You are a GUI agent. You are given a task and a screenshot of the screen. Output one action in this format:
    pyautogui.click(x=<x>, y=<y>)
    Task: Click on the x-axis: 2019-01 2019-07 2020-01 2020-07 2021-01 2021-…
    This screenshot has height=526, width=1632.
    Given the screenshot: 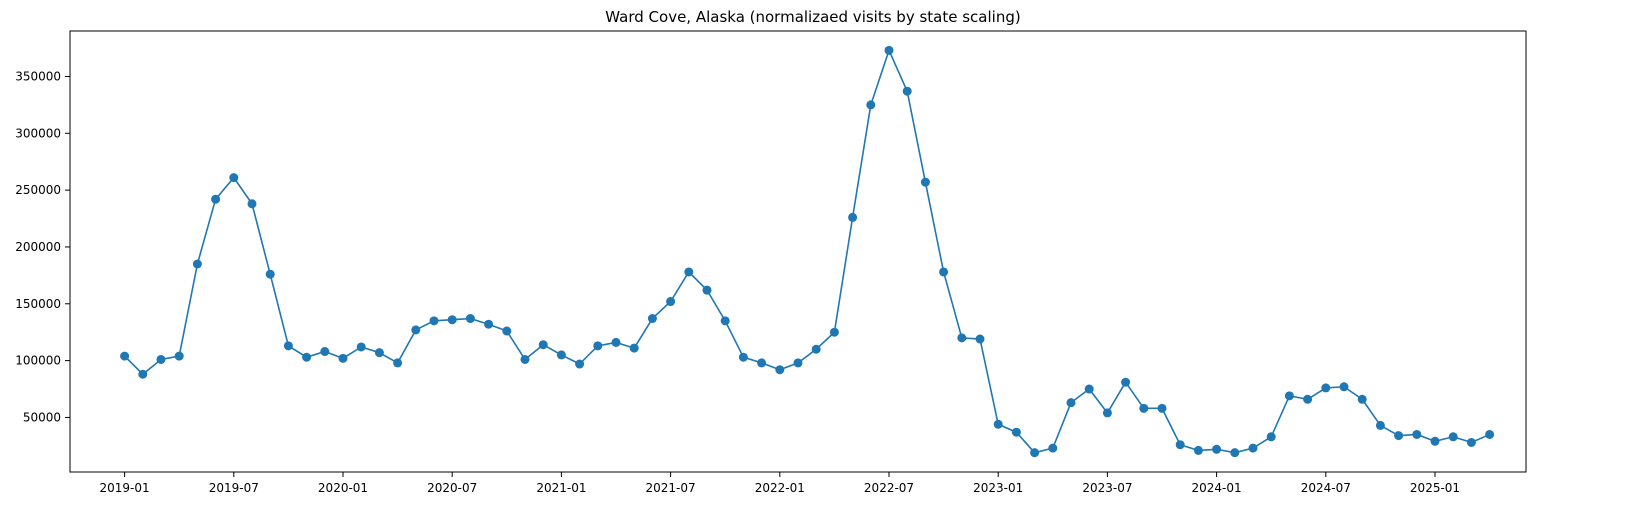 What is the action you would take?
    pyautogui.click(x=780, y=483)
    